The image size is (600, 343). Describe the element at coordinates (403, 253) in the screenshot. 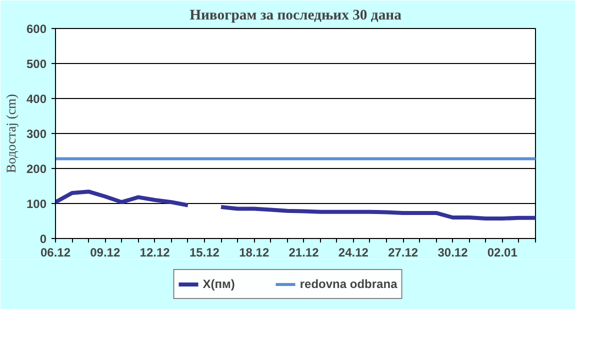

I see `x-tick-label: 27.12` at that location.